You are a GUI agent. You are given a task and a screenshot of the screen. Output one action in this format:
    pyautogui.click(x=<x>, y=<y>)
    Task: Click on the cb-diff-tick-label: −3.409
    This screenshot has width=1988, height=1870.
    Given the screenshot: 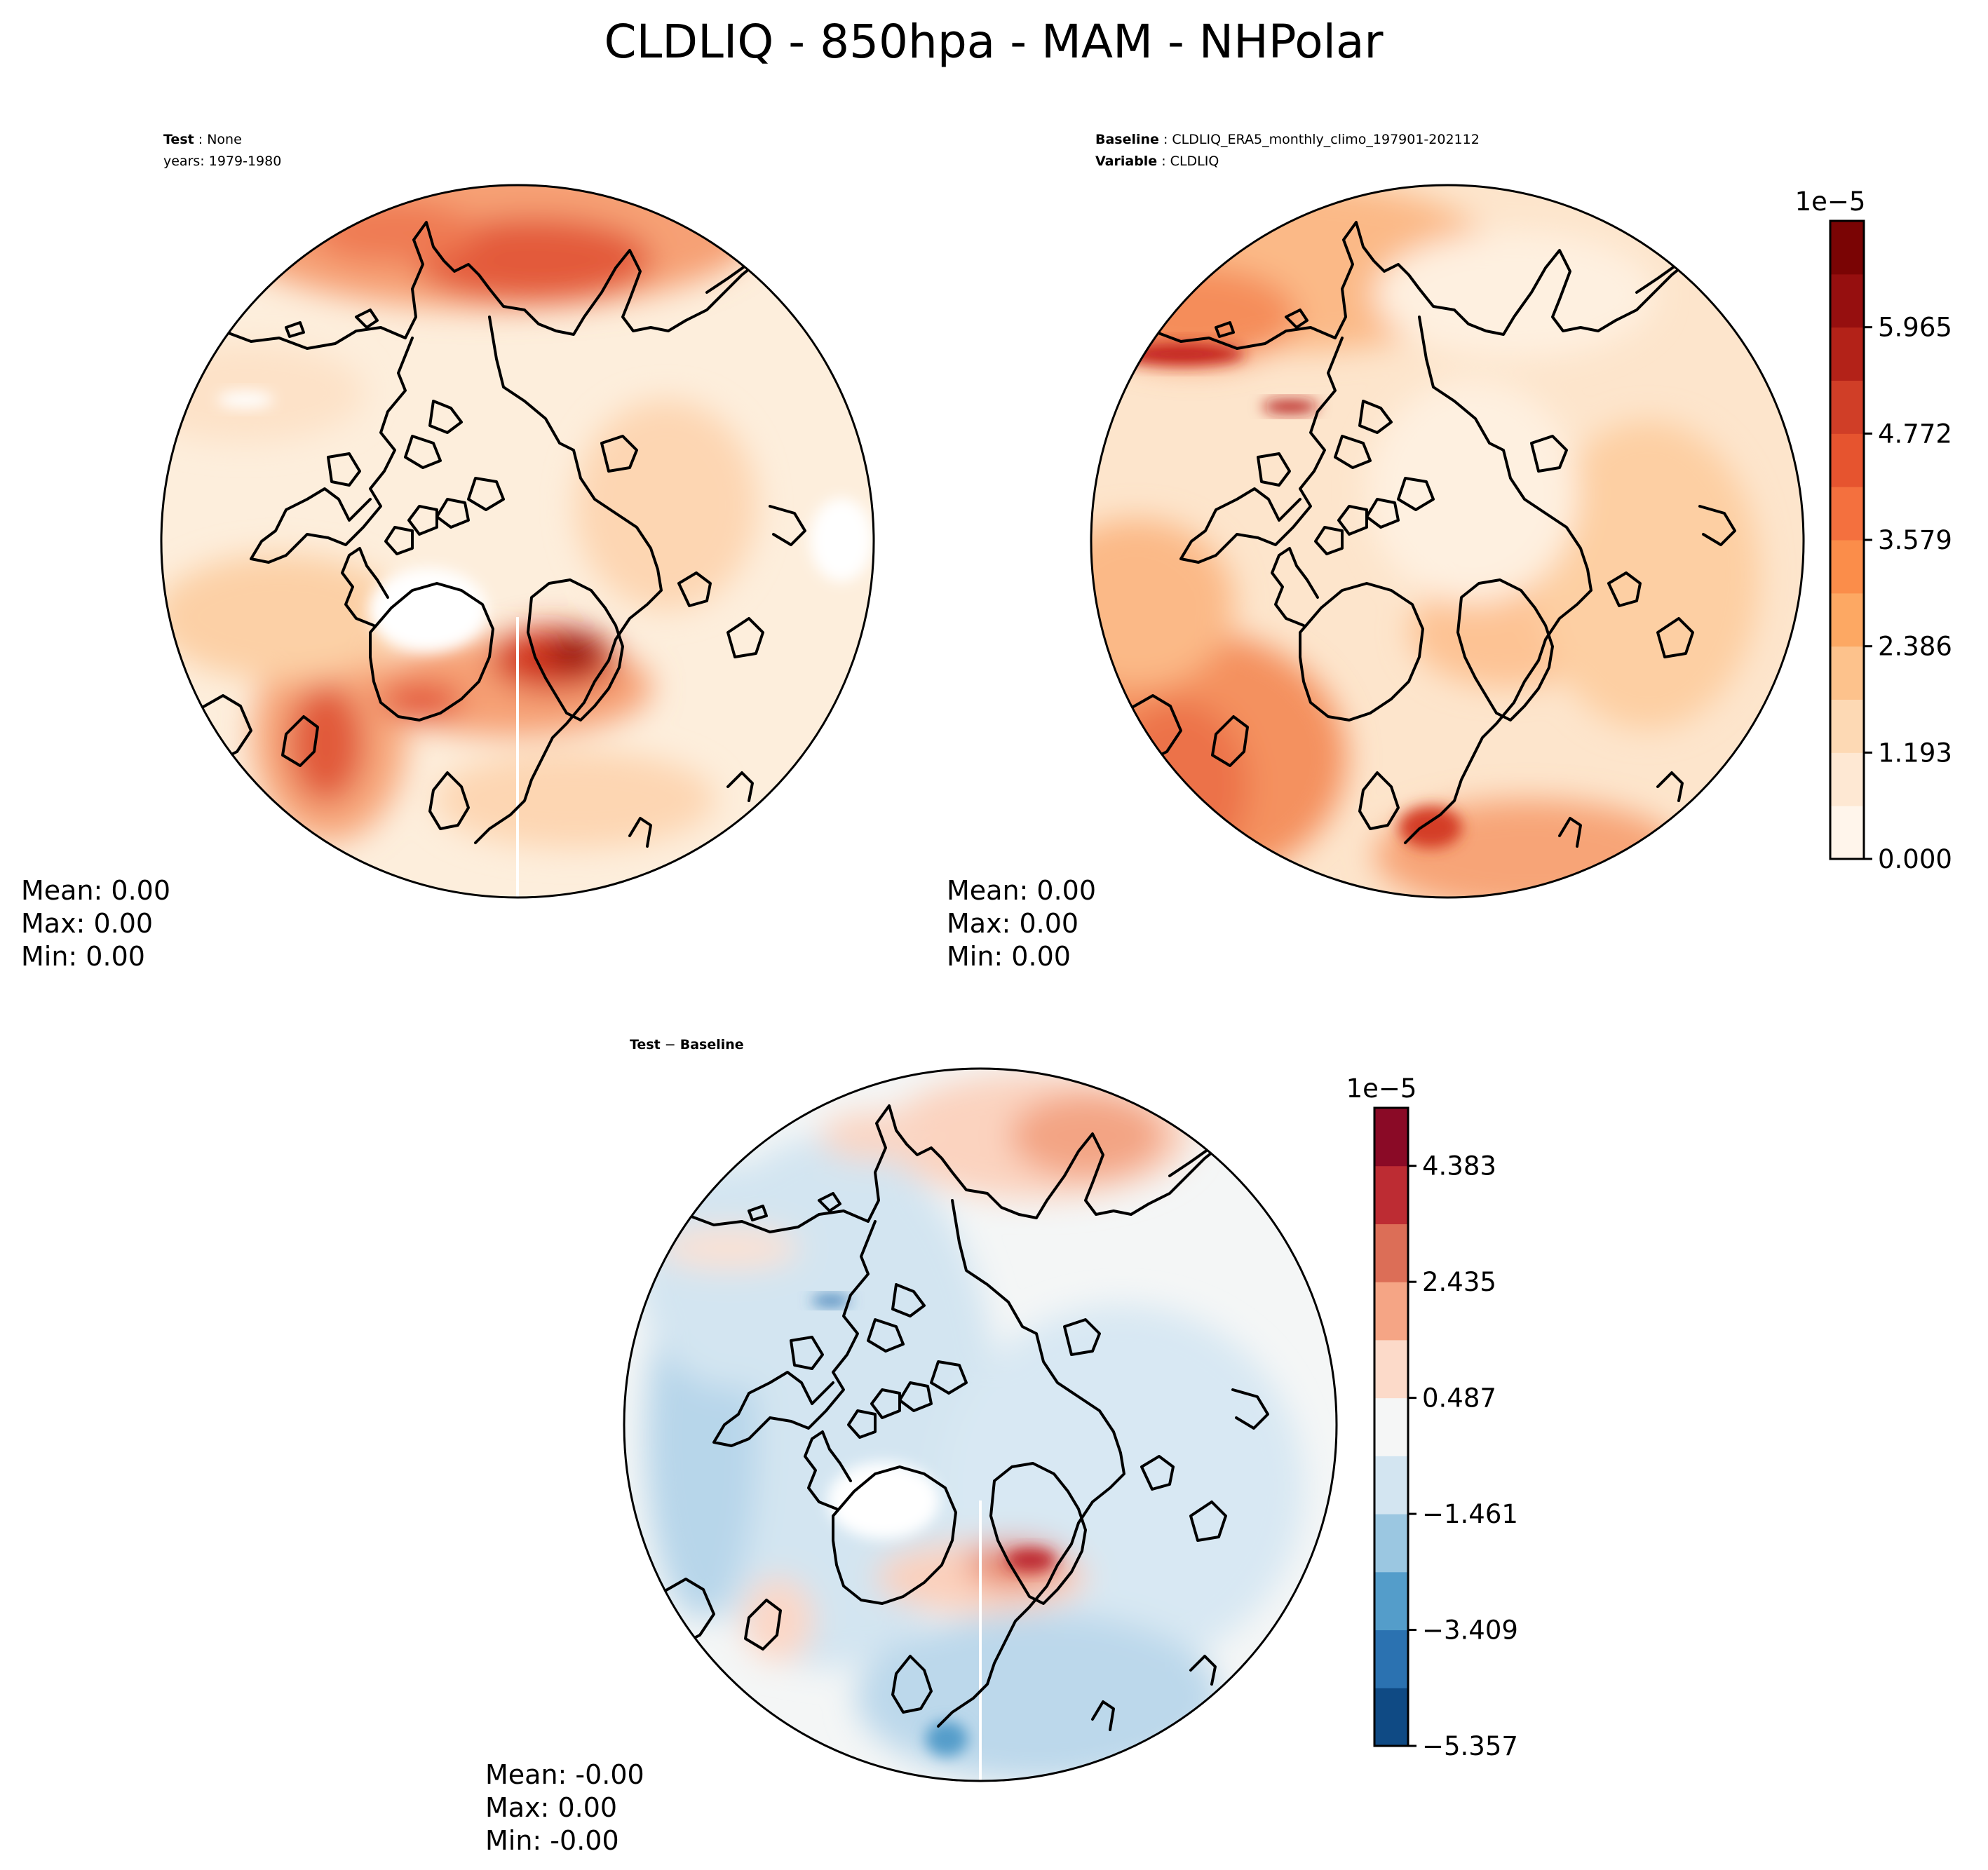 What is the action you would take?
    pyautogui.click(x=1470, y=1631)
    